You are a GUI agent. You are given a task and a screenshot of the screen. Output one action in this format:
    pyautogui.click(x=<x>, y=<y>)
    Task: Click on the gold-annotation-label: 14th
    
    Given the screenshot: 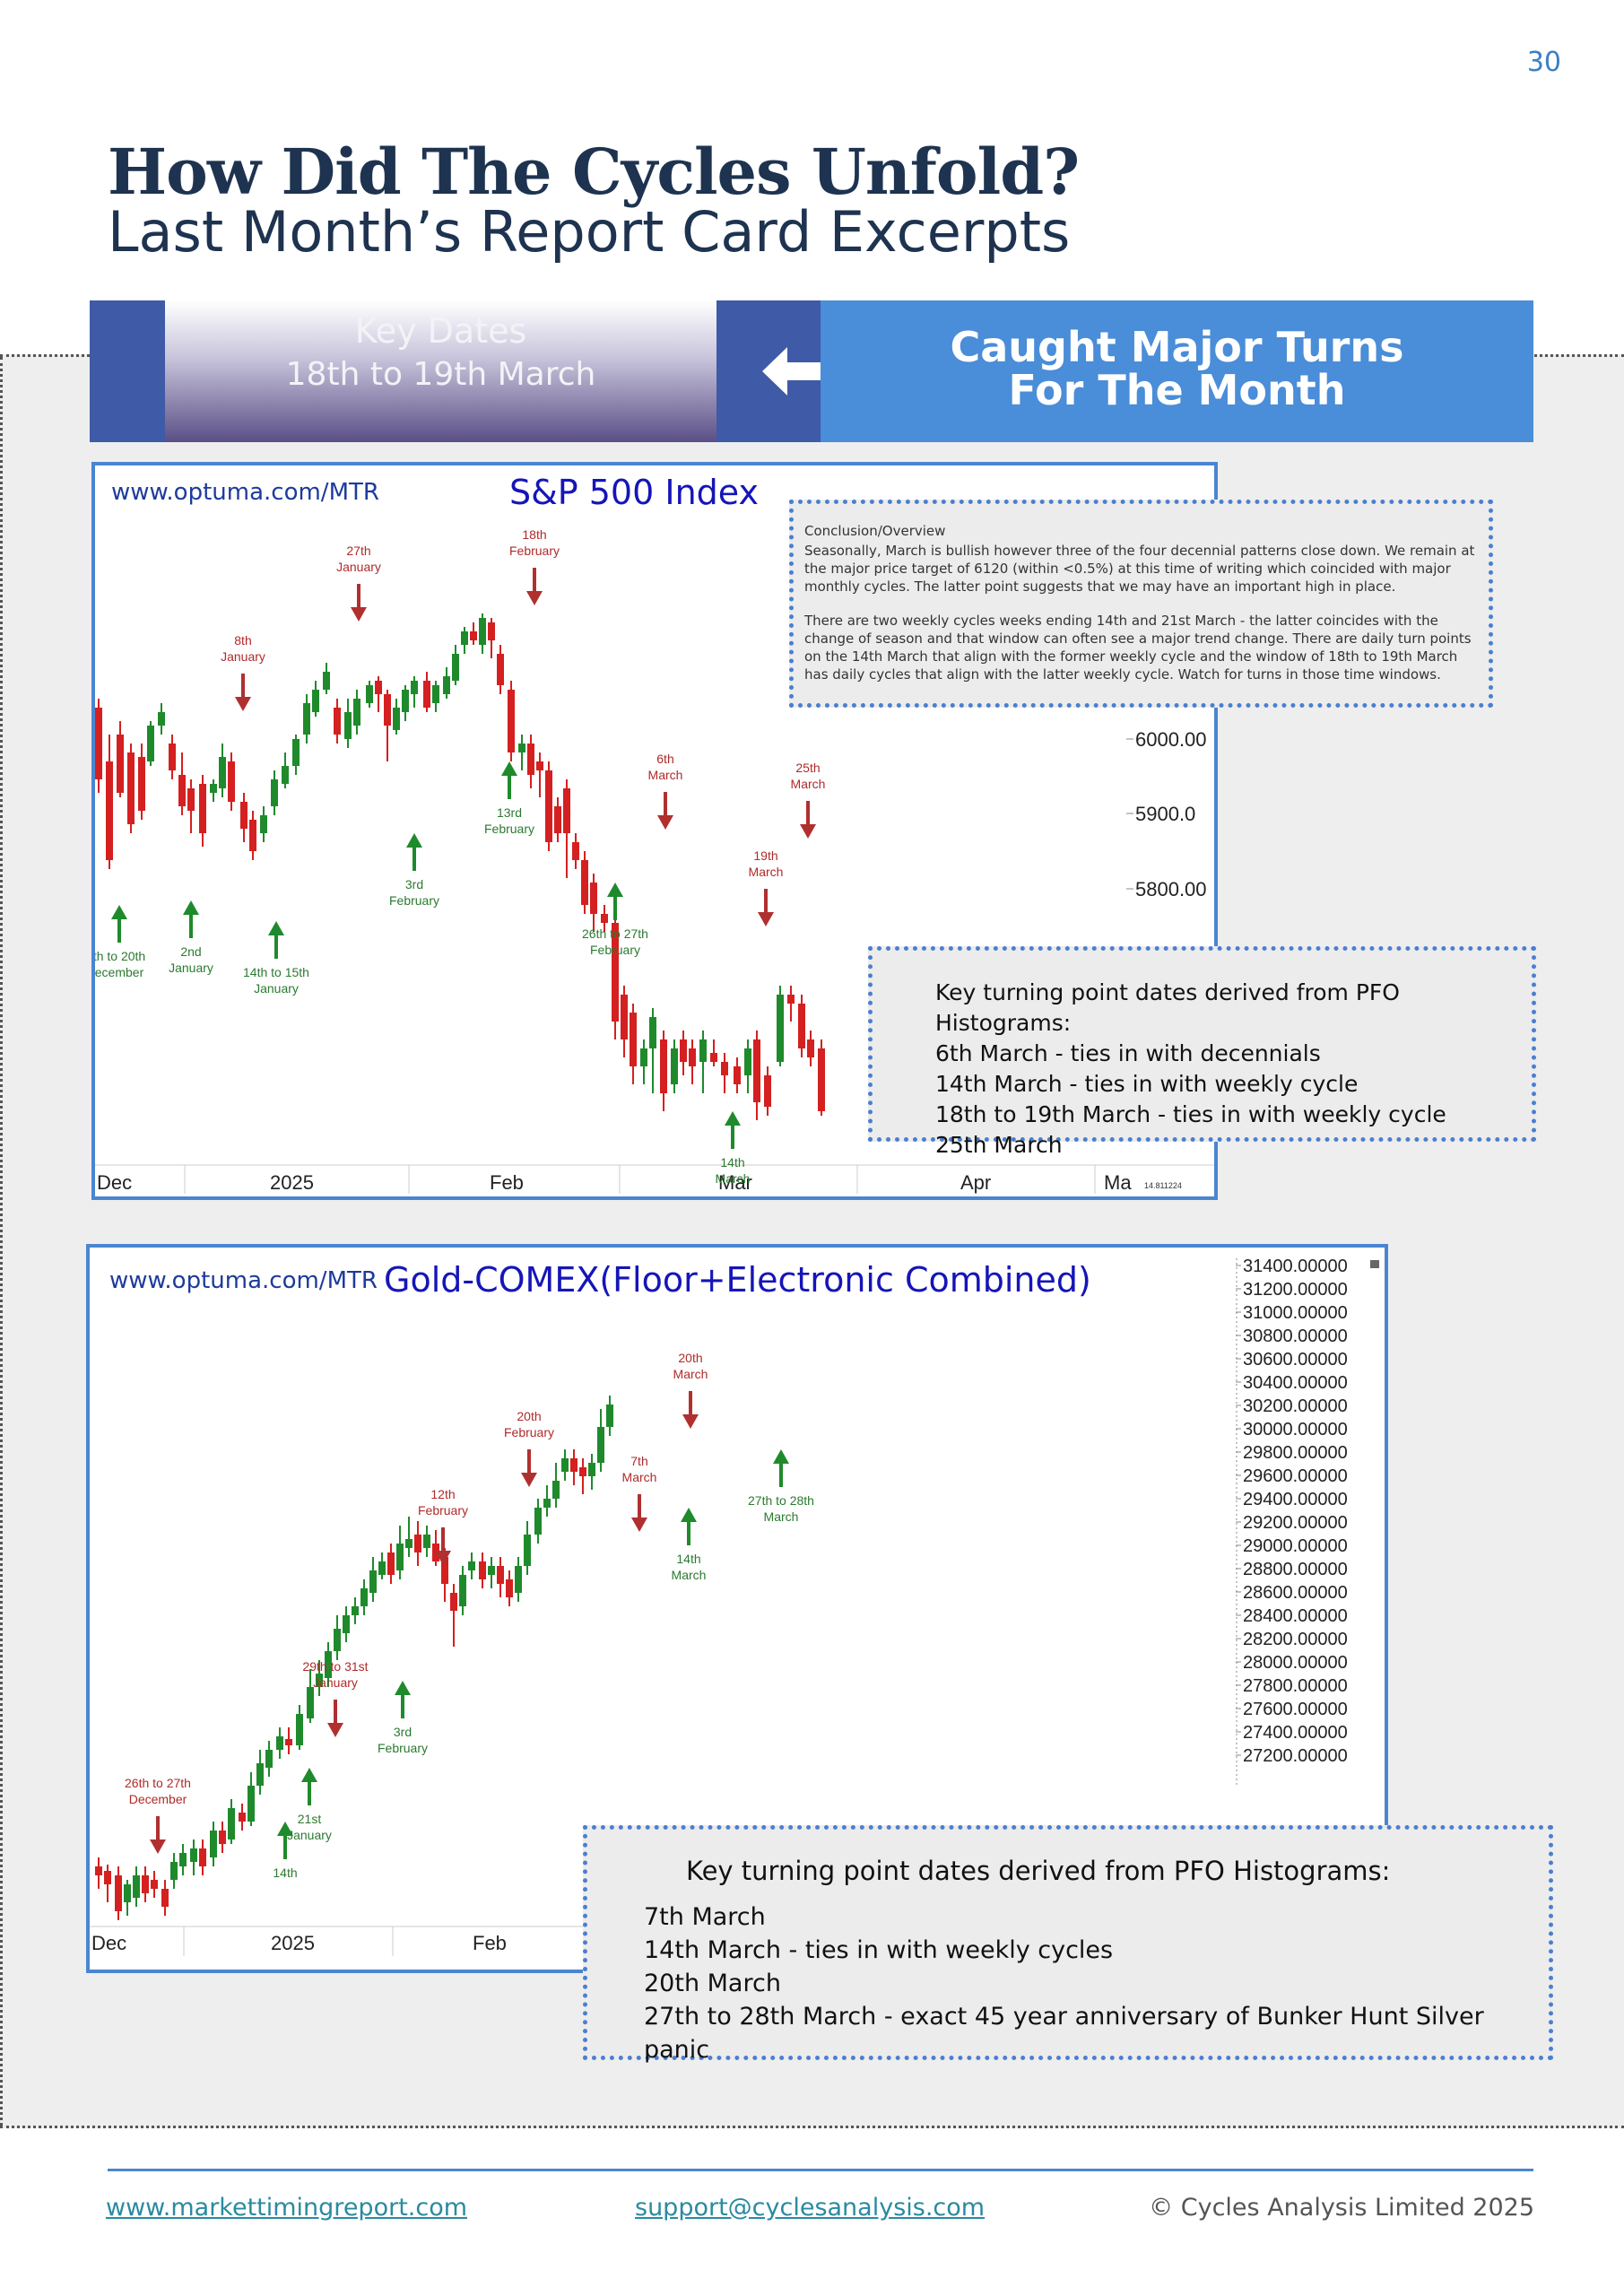 What is the action you would take?
    pyautogui.click(x=688, y=1559)
    